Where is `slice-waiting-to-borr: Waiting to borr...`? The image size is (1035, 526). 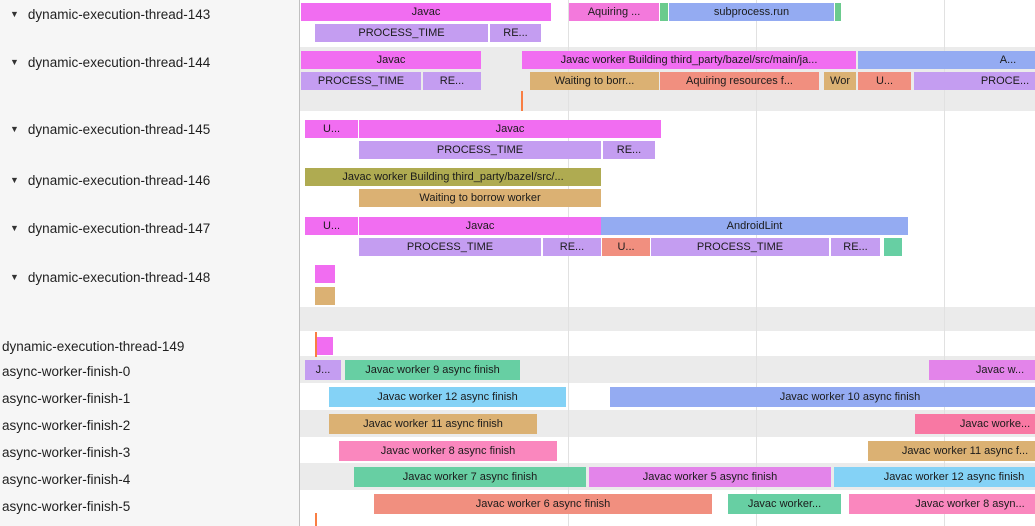
slice-waiting-to-borr: Waiting to borr... is located at coordinates (594, 81).